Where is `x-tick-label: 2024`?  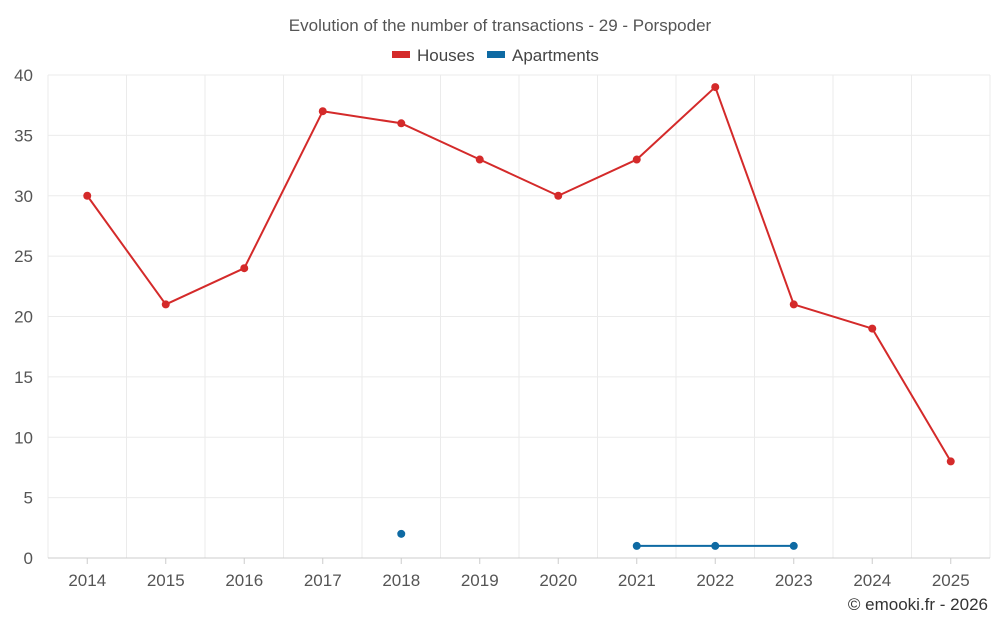 x-tick-label: 2024 is located at coordinates (872, 580).